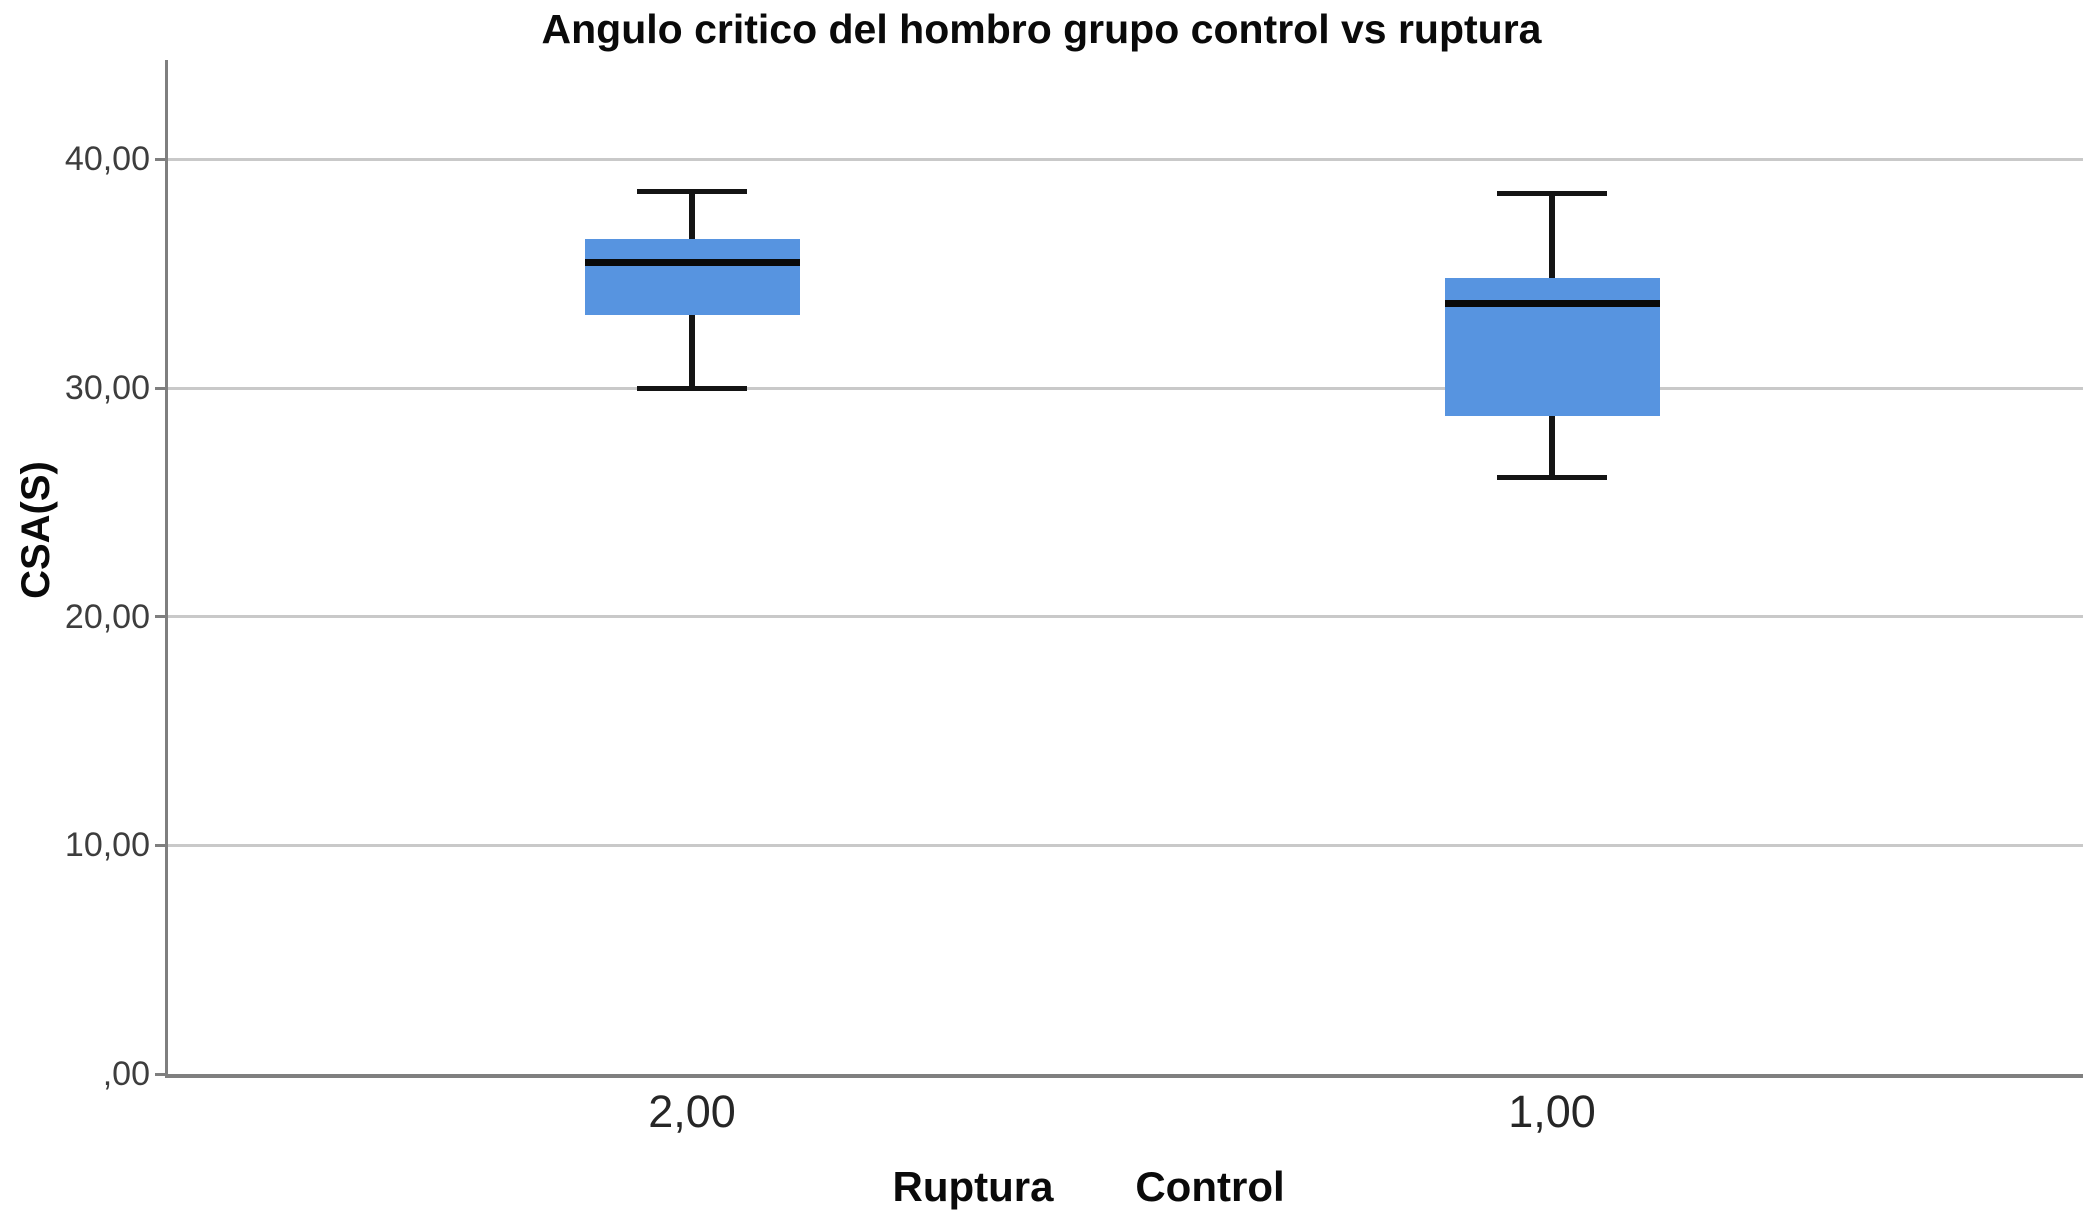 This screenshot has height=1217, width=2083. I want to click on x-tick-label: 2,00, so click(692, 1111).